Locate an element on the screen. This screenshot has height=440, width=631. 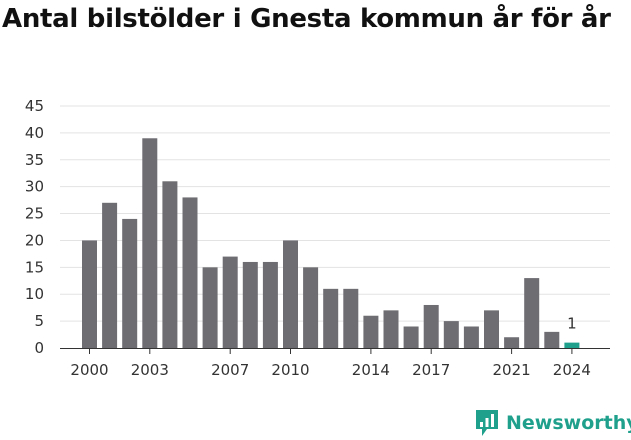
data-labels: 1 is located at coordinates (572, 324).